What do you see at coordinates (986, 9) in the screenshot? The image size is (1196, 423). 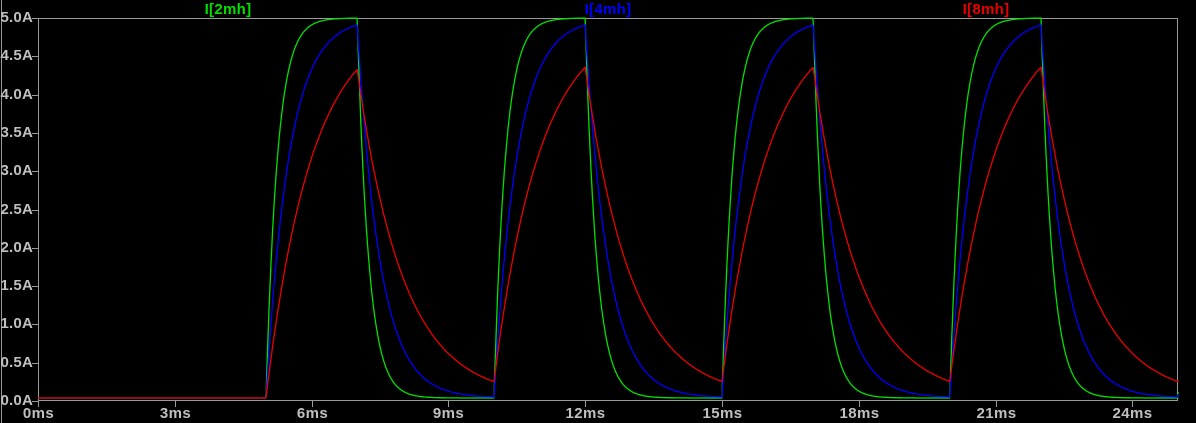 I see `trace-label-red: I[8mh]` at bounding box center [986, 9].